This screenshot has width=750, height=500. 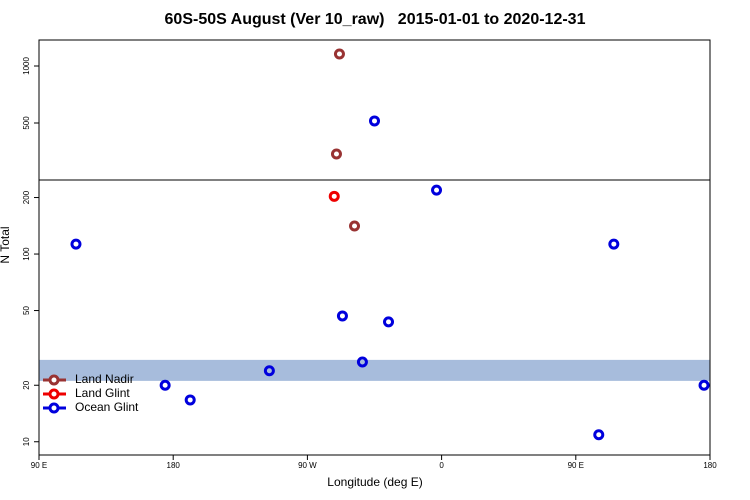 I want to click on x-tick-label: 0, so click(x=441, y=465).